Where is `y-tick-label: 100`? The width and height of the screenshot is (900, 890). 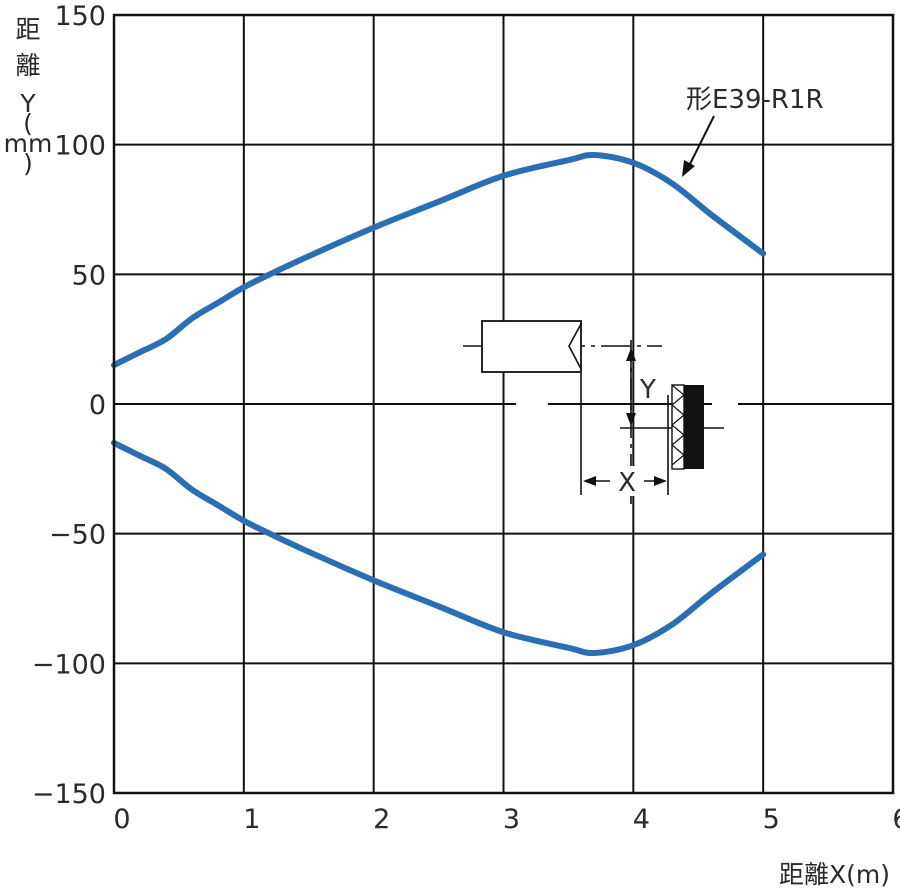 y-tick-label: 100 is located at coordinates (80, 146).